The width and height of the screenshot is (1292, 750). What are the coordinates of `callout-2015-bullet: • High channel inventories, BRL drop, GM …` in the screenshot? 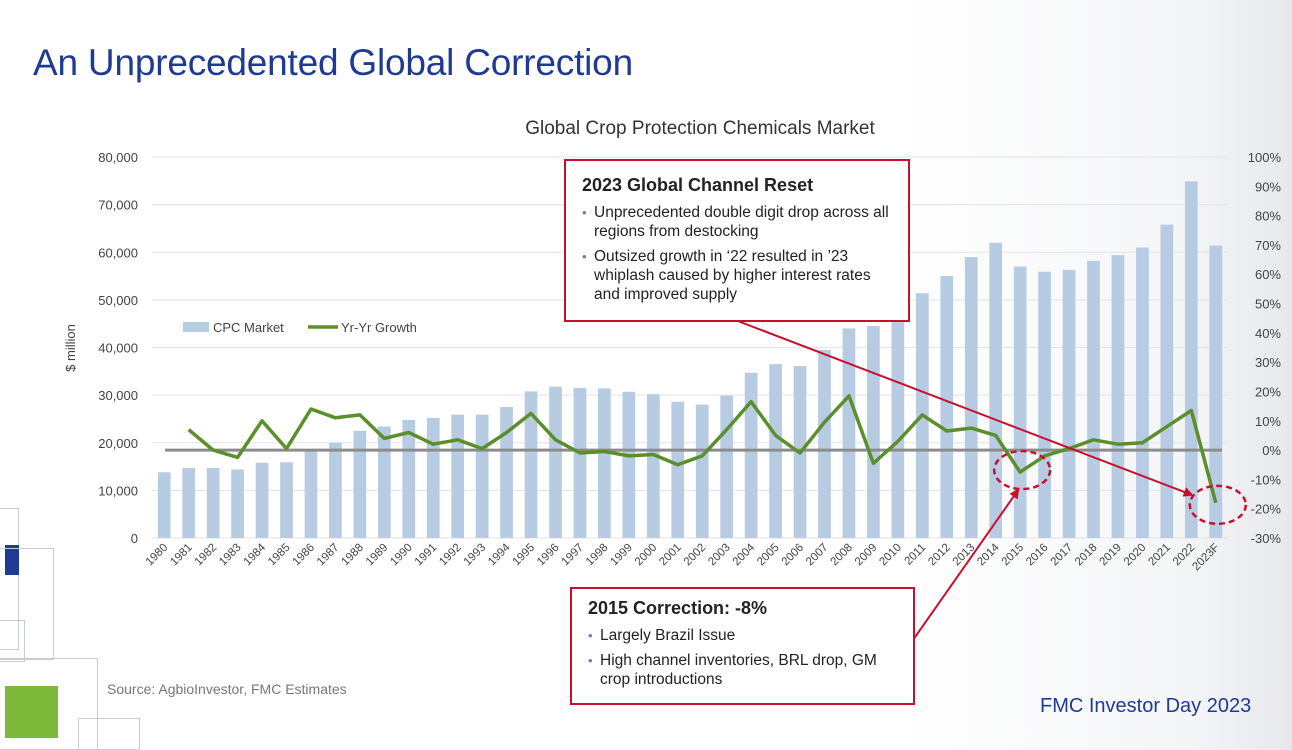 It's located at (742, 670).